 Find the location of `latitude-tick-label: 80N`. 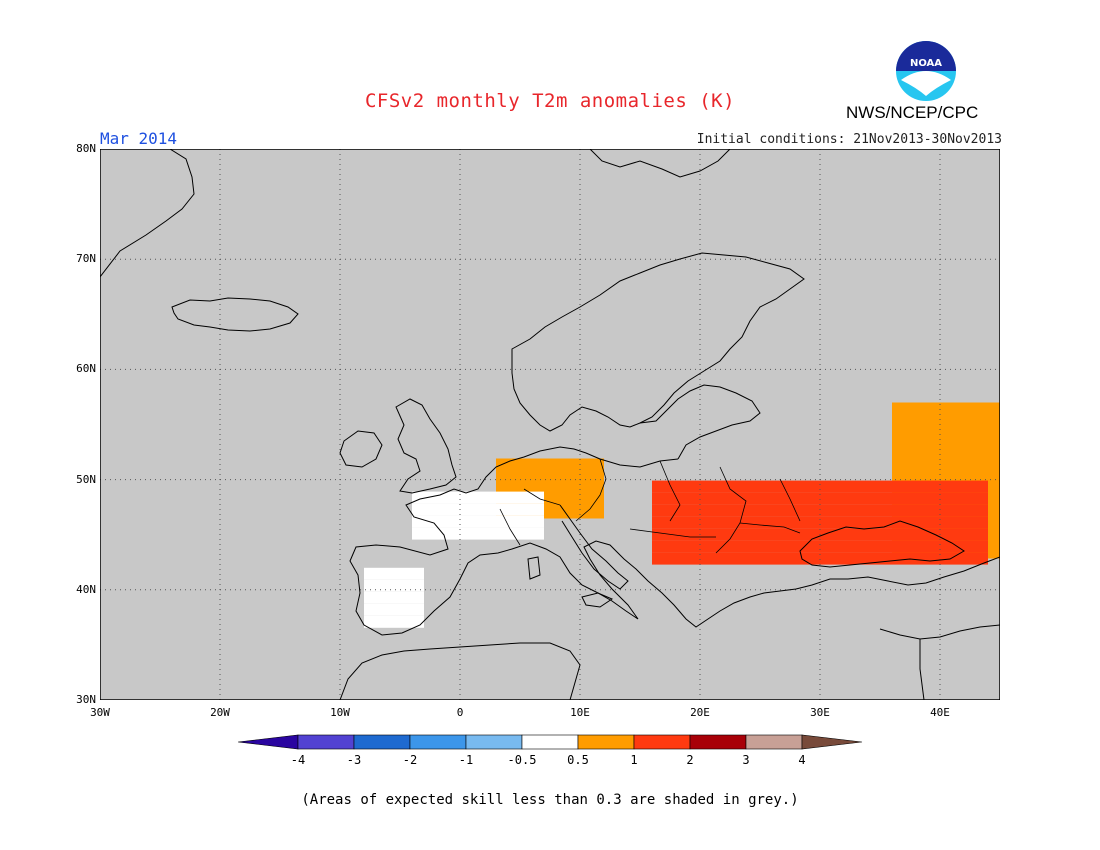

latitude-tick-label: 80N is located at coordinates (86, 148).